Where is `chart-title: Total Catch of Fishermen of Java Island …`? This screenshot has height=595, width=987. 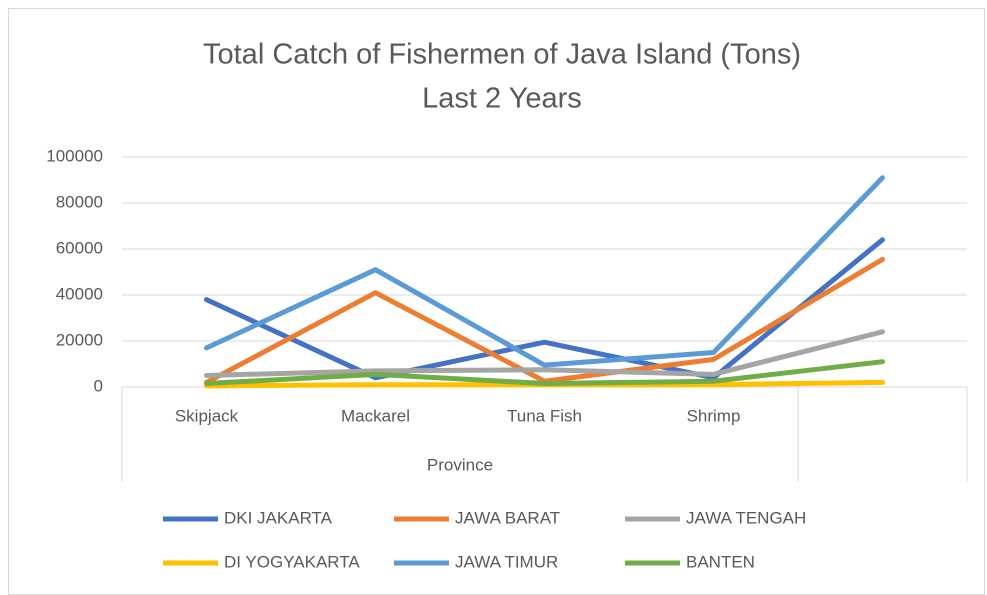 chart-title: Total Catch of Fishermen of Java Island … is located at coordinates (502, 55).